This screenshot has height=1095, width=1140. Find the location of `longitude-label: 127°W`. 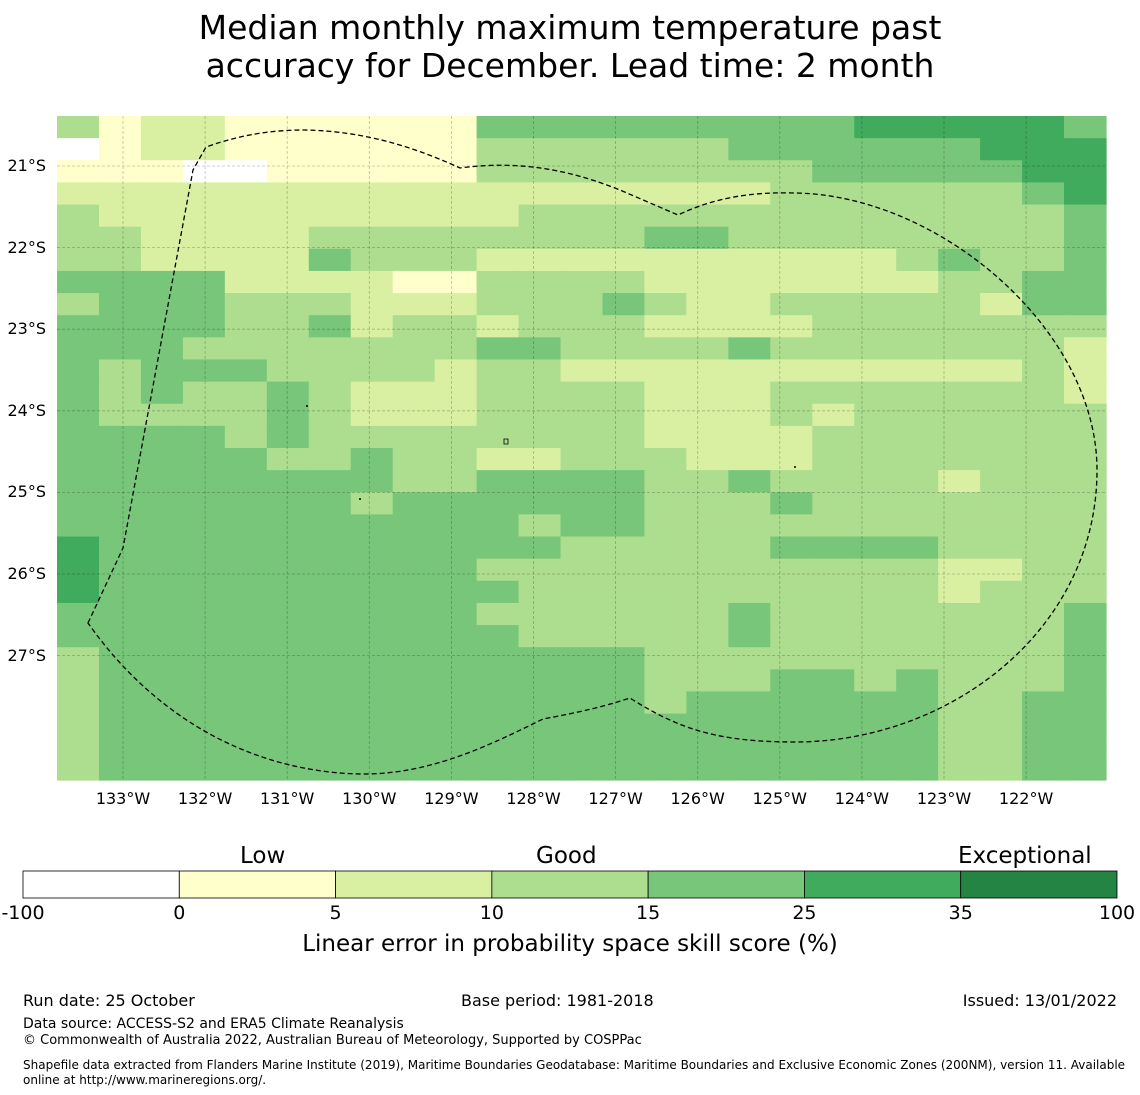

longitude-label: 127°W is located at coordinates (615, 798).